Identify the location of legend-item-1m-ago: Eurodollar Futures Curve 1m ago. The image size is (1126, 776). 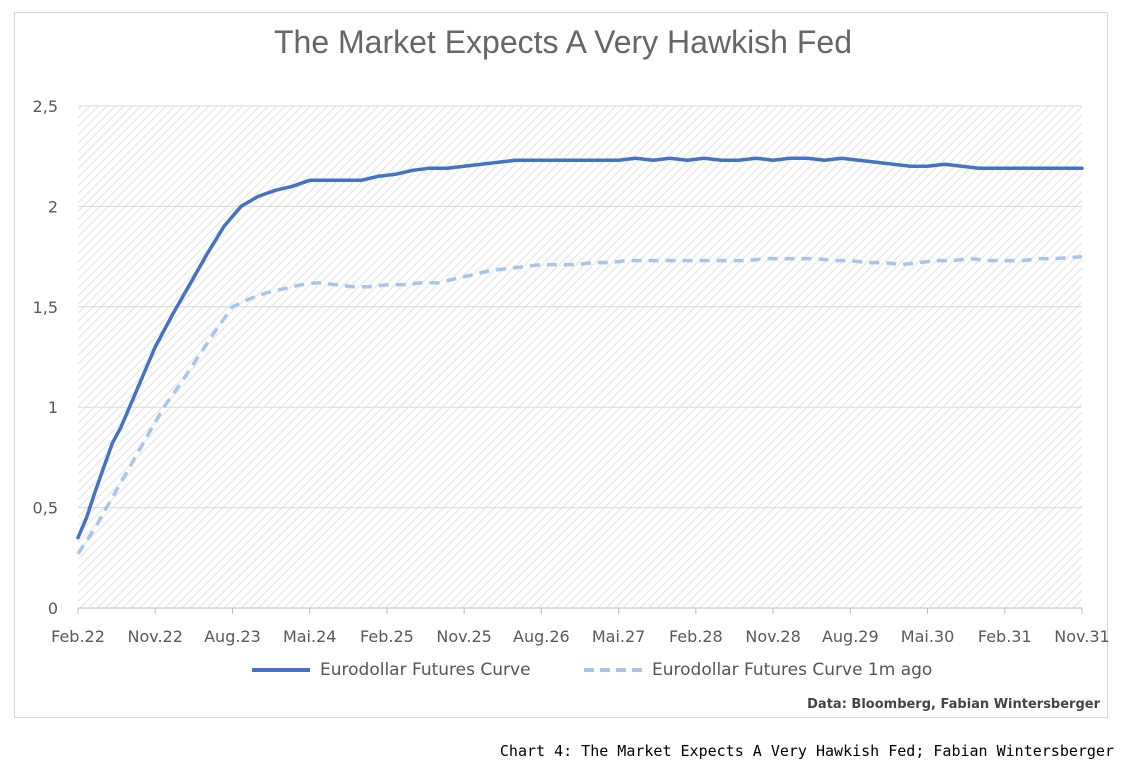
(758, 670).